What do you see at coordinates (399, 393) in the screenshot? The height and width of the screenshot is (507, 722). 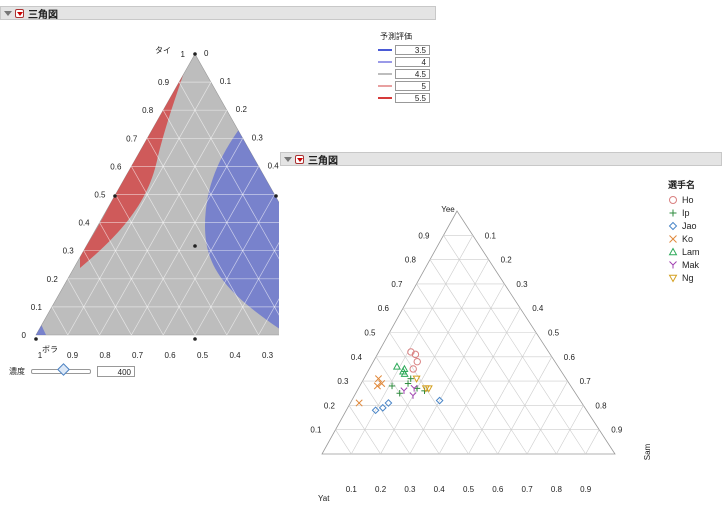 I see `data-point-ip` at bounding box center [399, 393].